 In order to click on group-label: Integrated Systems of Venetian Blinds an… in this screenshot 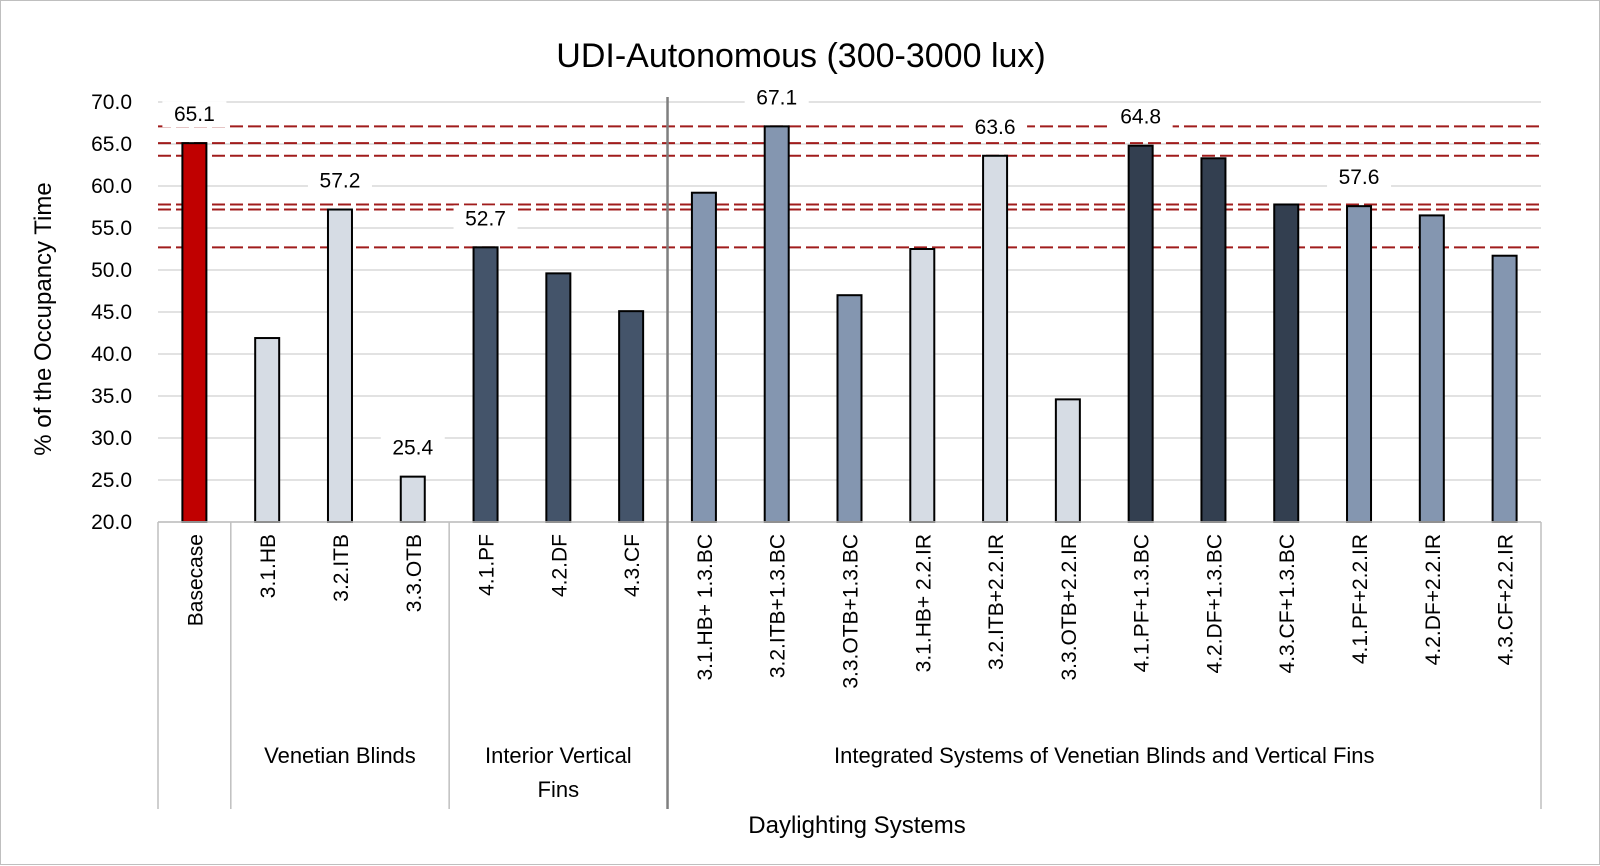, I will do `click(1104, 755)`.